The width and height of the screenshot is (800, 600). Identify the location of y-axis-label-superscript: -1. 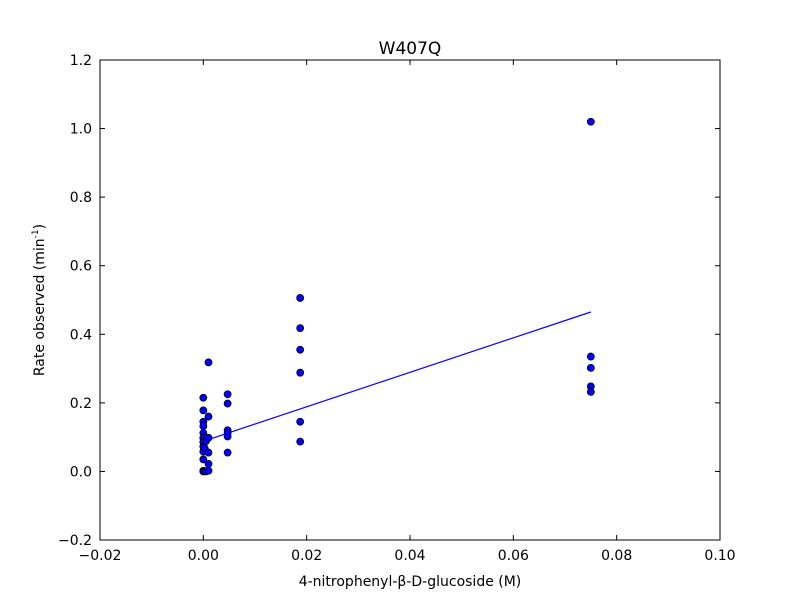
(36, 233).